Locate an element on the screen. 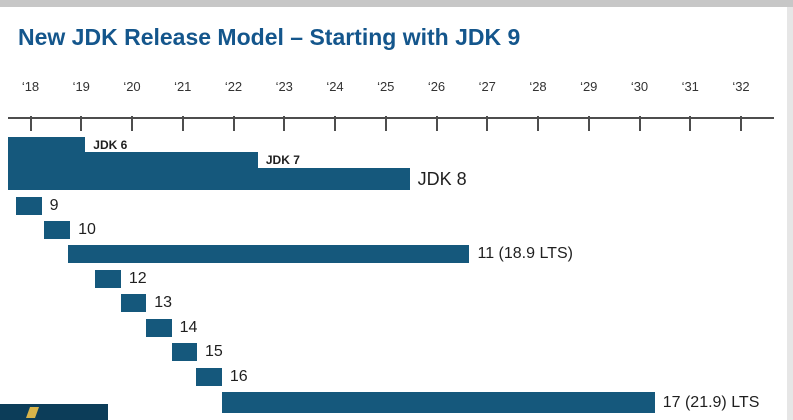  timeline-axis is located at coordinates (391, 118).